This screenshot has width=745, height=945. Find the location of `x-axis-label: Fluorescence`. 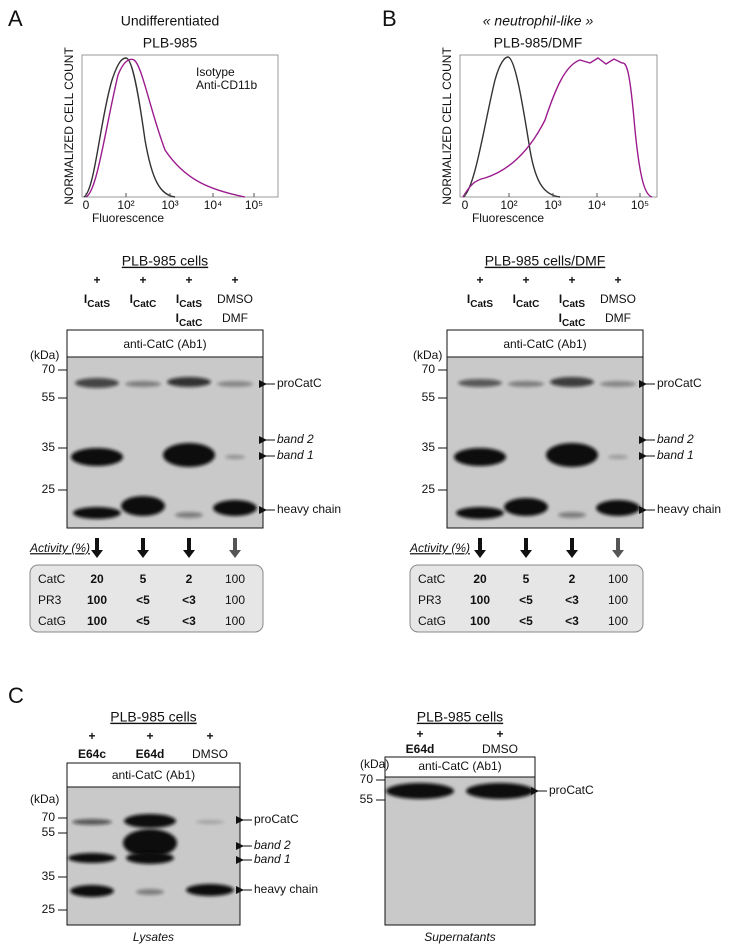

x-axis-label: Fluorescence is located at coordinates (508, 218).